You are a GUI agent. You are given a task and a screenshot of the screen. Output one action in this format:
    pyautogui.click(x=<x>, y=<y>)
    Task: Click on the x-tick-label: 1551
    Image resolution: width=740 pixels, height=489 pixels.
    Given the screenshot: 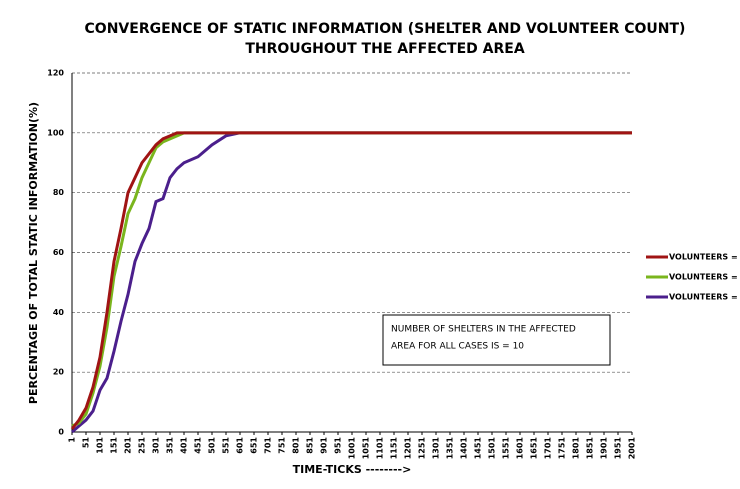 What is the action you would take?
    pyautogui.click(x=506, y=448)
    